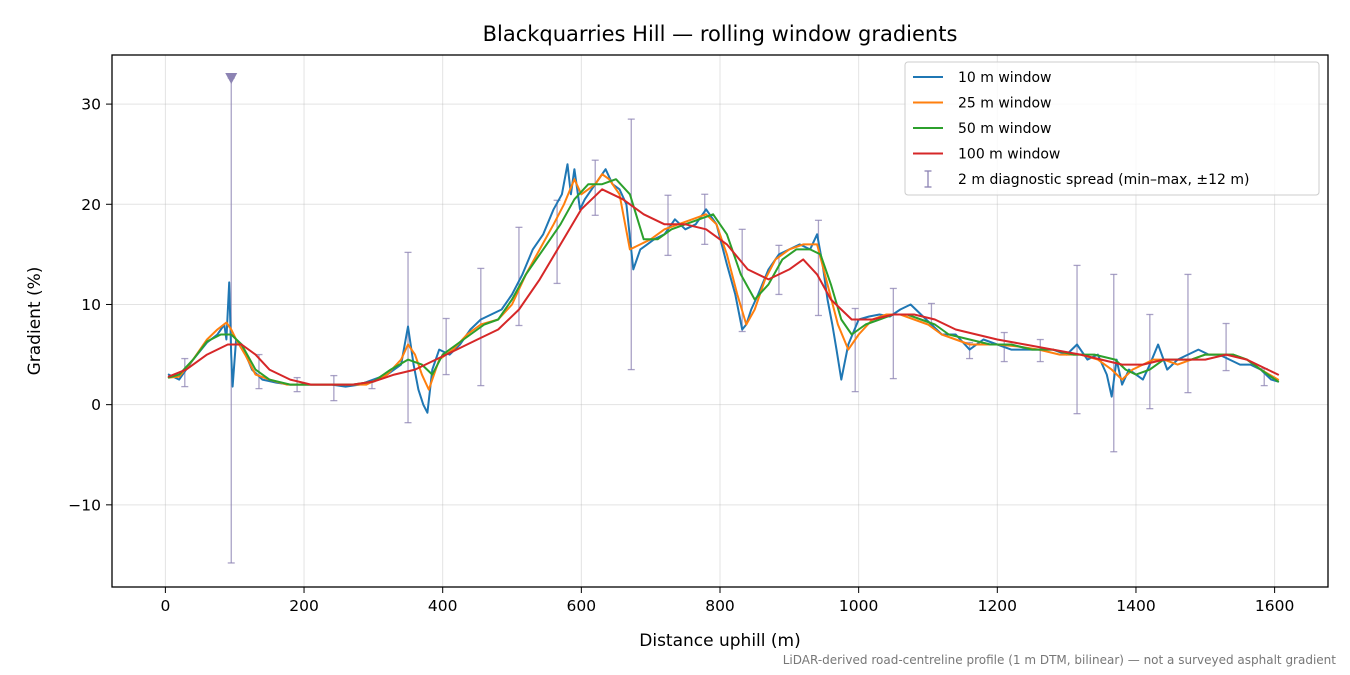  Describe the element at coordinates (91, 305) in the screenshot. I see `y-tick-label: 10` at that location.